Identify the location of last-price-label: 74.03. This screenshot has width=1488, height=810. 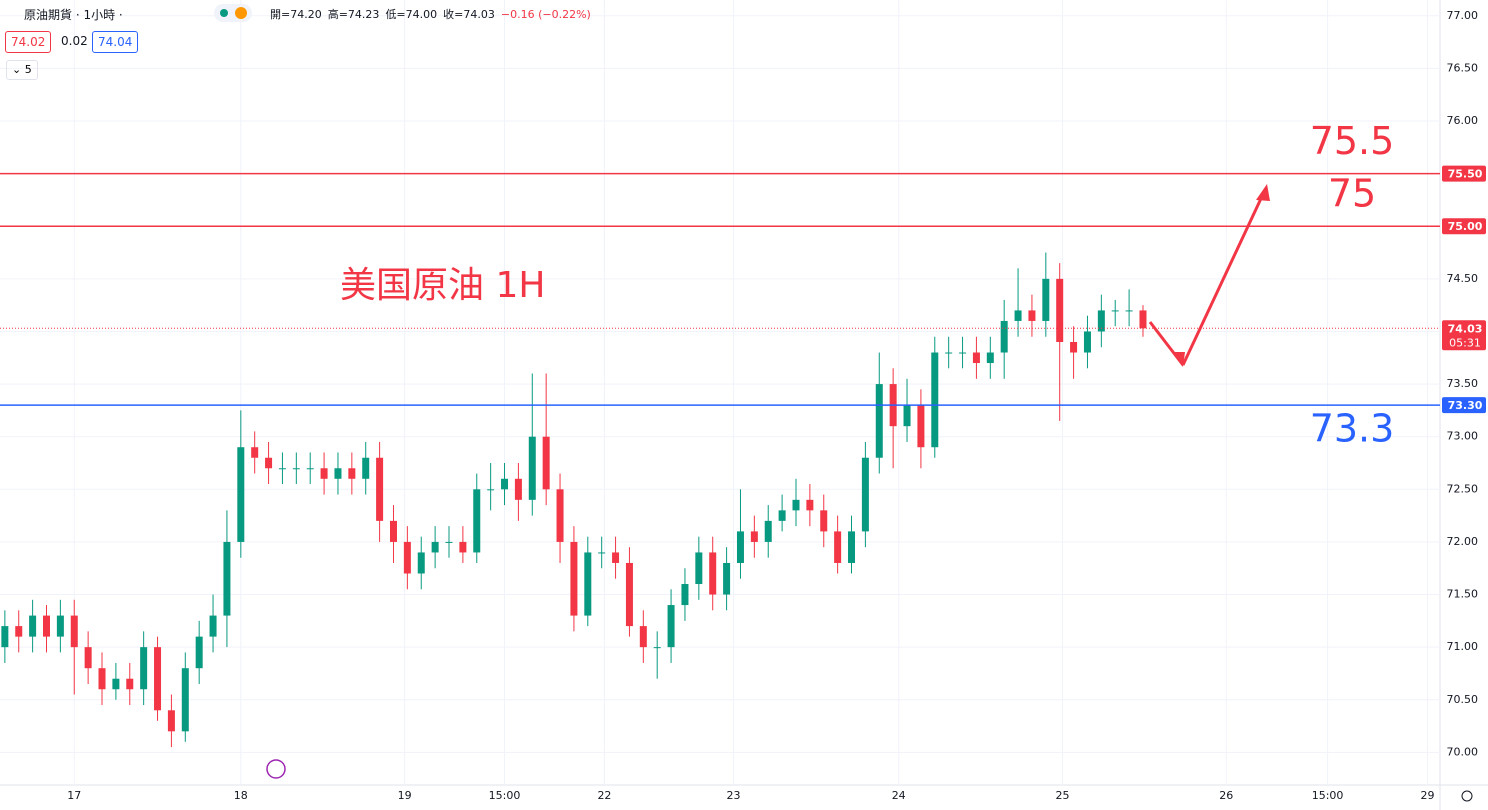
(1465, 328).